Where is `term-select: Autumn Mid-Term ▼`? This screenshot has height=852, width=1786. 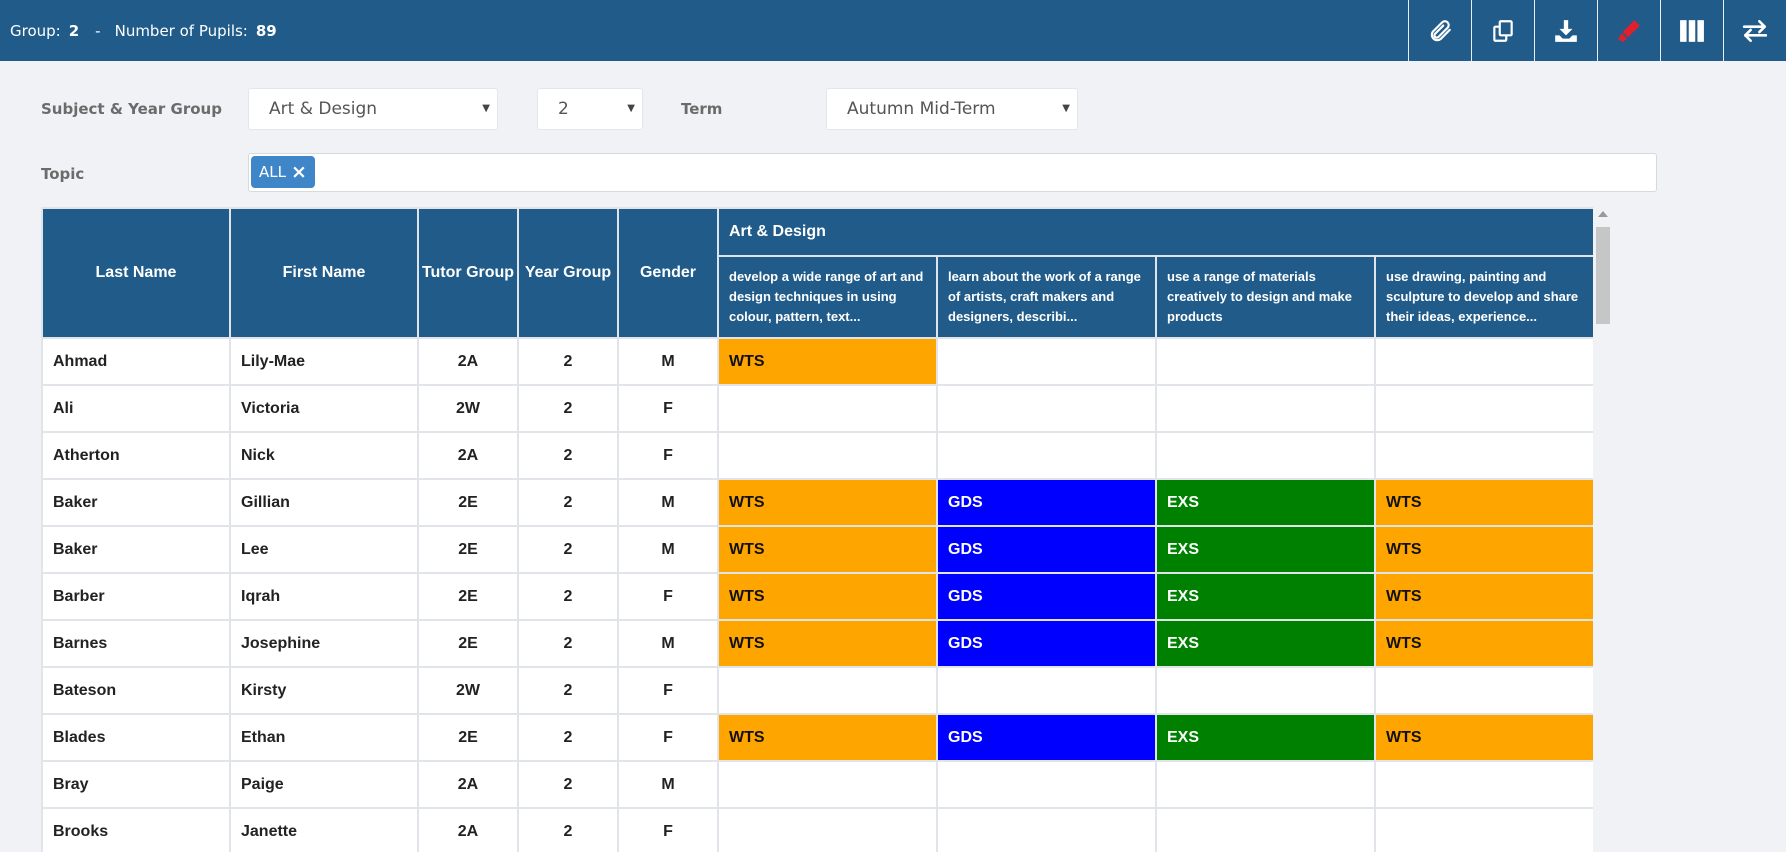
term-select: Autumn Mid-Term ▼ is located at coordinates (952, 109).